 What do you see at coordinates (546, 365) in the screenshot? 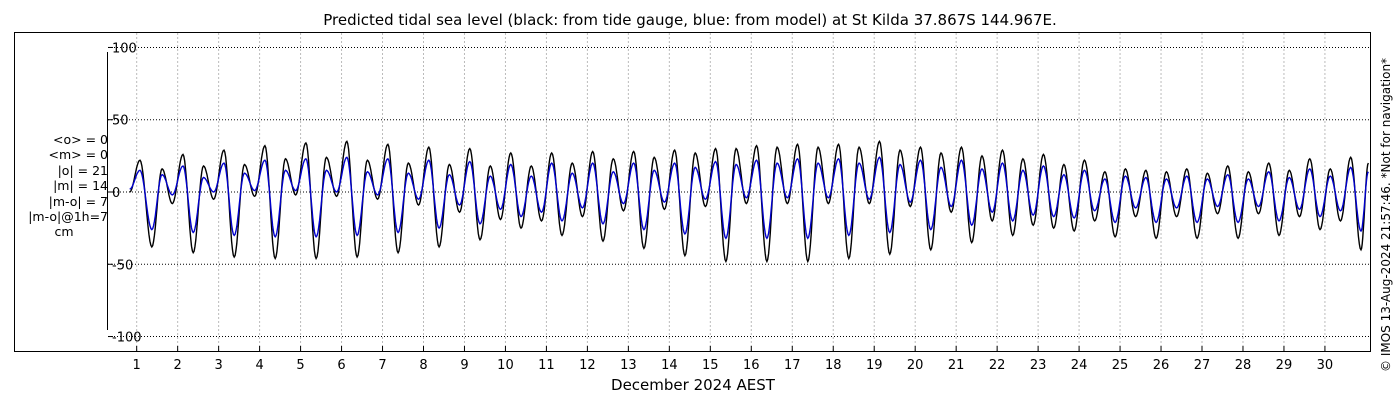
I see `x-tick-label: 11` at bounding box center [546, 365].